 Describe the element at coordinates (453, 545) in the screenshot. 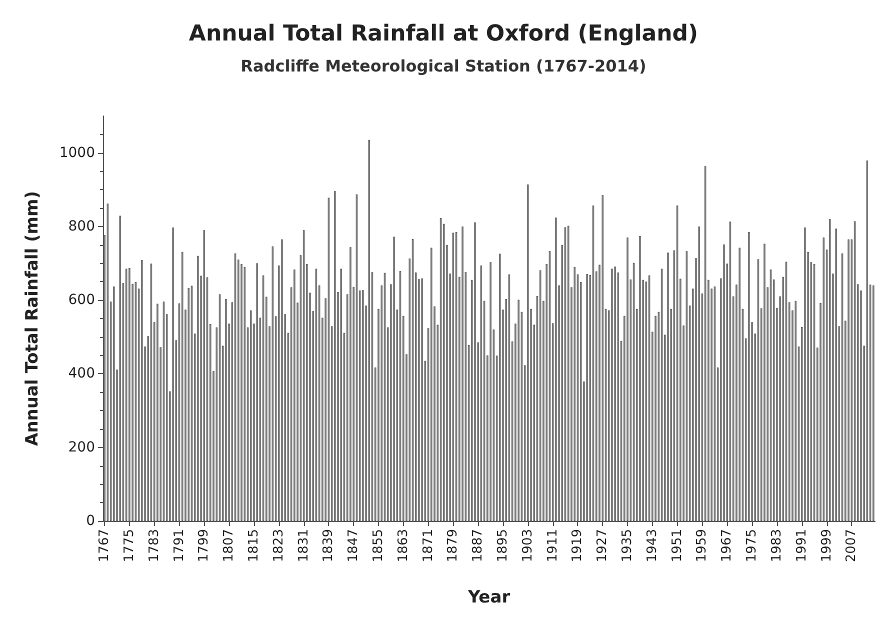

I see `x-tick-label: 1879` at that location.